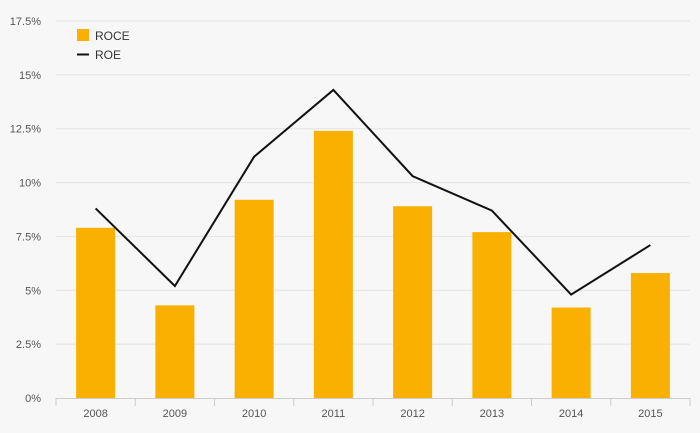 The image size is (700, 433). What do you see at coordinates (30, 76) in the screenshot?
I see `y-tick-label: 15%` at bounding box center [30, 76].